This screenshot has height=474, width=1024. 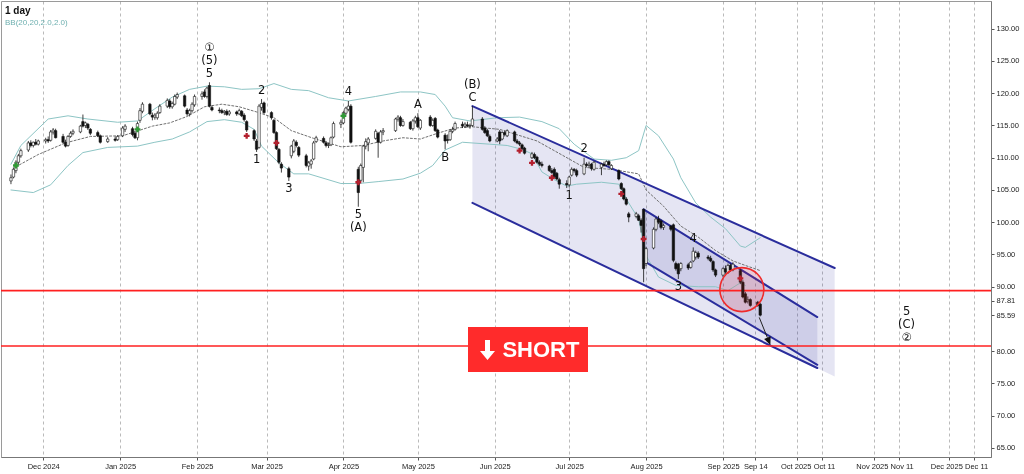 What do you see at coordinates (472, 96) in the screenshot?
I see `annotation: C` at bounding box center [472, 96].